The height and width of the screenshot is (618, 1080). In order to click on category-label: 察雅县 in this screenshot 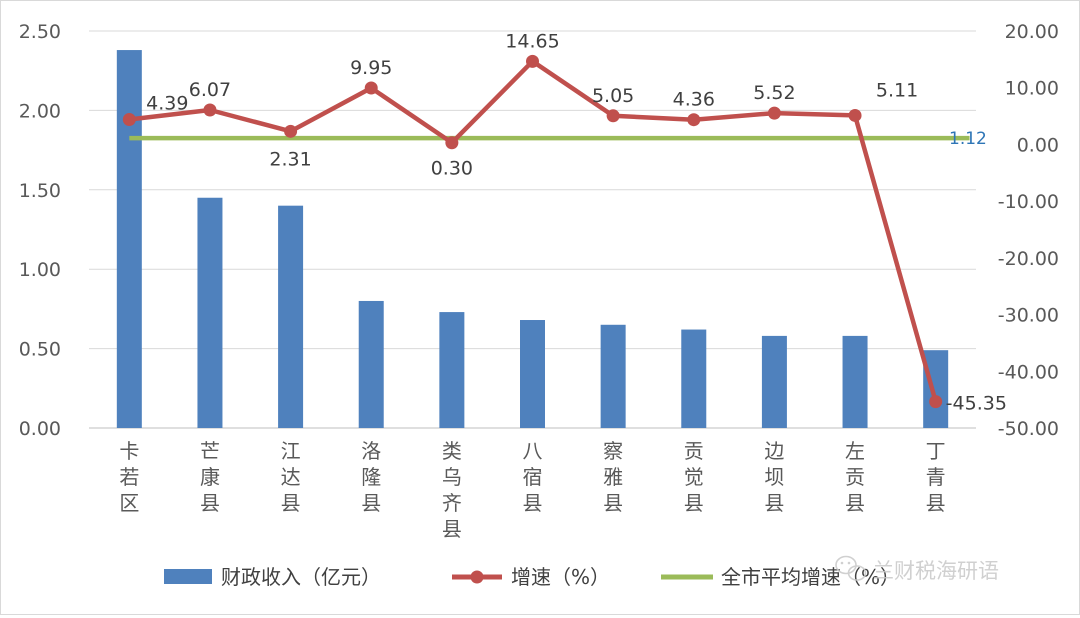, I will do `click(613, 477)`.